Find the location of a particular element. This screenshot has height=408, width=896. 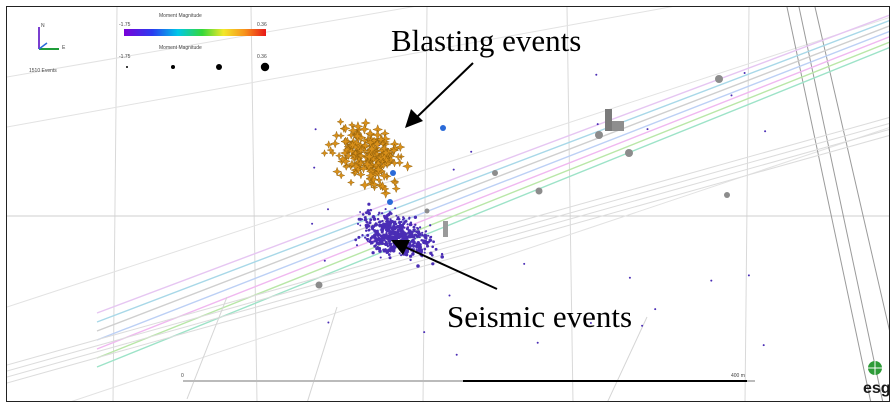

color-legend: Moment Magnitude -1.75 0.36 is located at coordinates (193, 24).